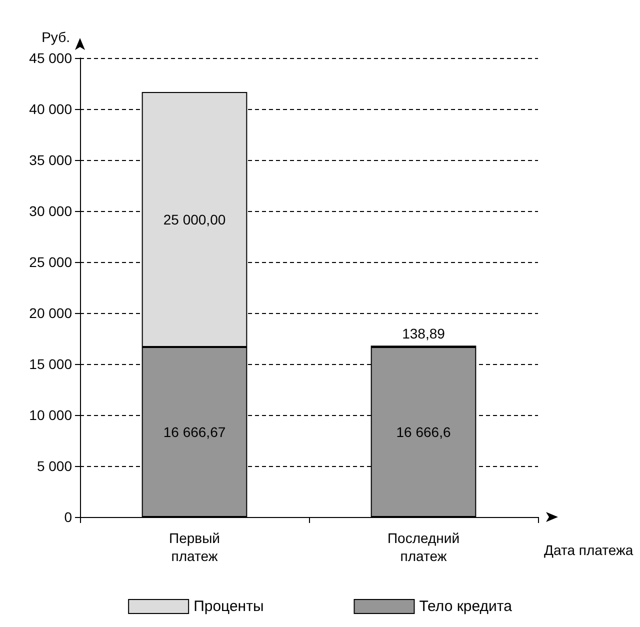  What do you see at coordinates (194, 220) in the screenshot?
I see `data-label: 25 000,00` at bounding box center [194, 220].